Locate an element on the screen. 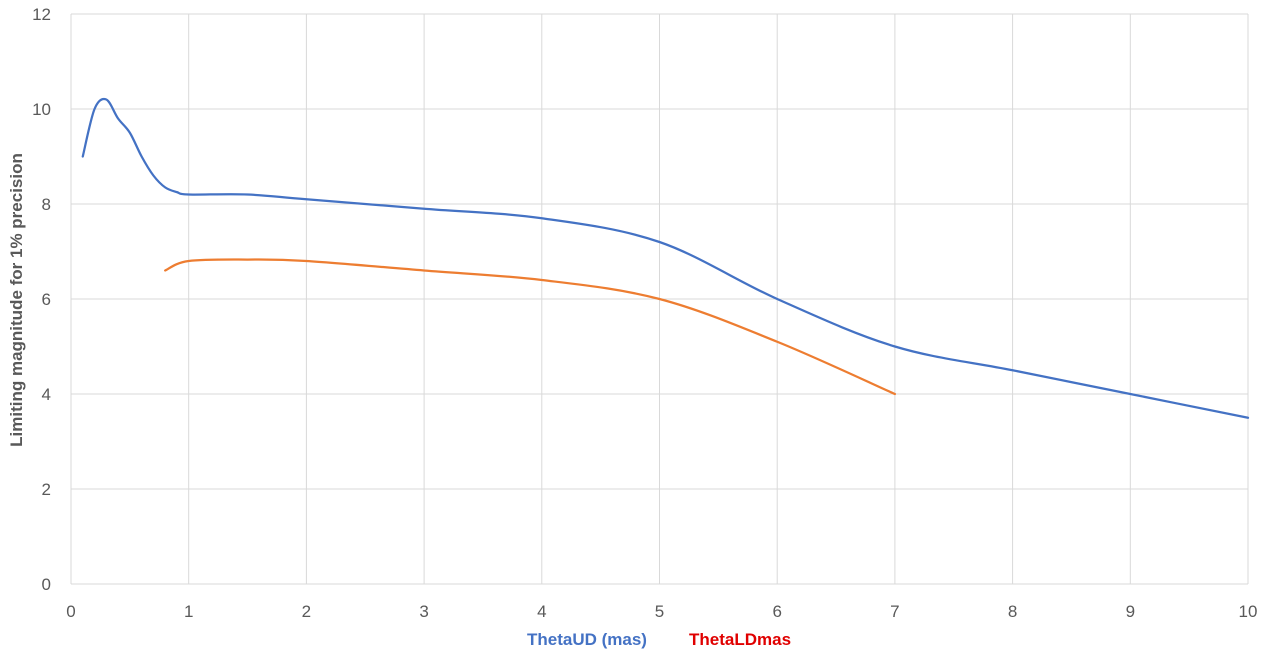 The image size is (1265, 661). x-tick-label: 4 is located at coordinates (541, 611).